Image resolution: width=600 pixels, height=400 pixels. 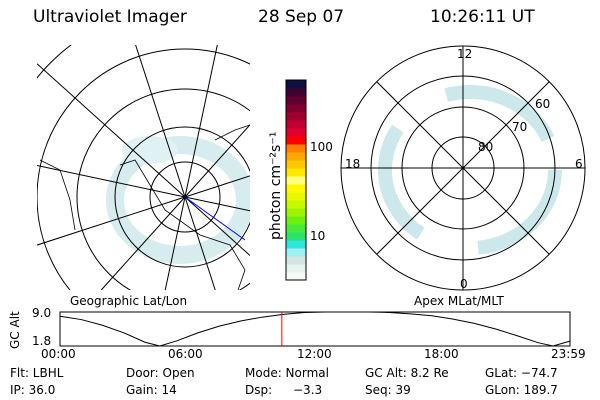 I want to click on colorbar, so click(x=296, y=180).